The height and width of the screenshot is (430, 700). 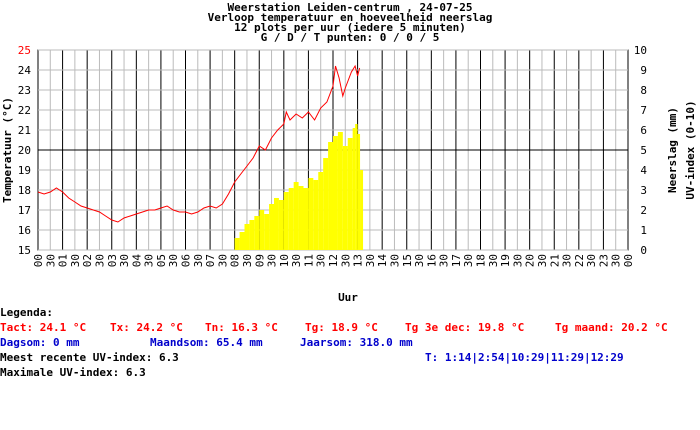 I want to click on y-tick-left: 17, so click(x=24, y=210).